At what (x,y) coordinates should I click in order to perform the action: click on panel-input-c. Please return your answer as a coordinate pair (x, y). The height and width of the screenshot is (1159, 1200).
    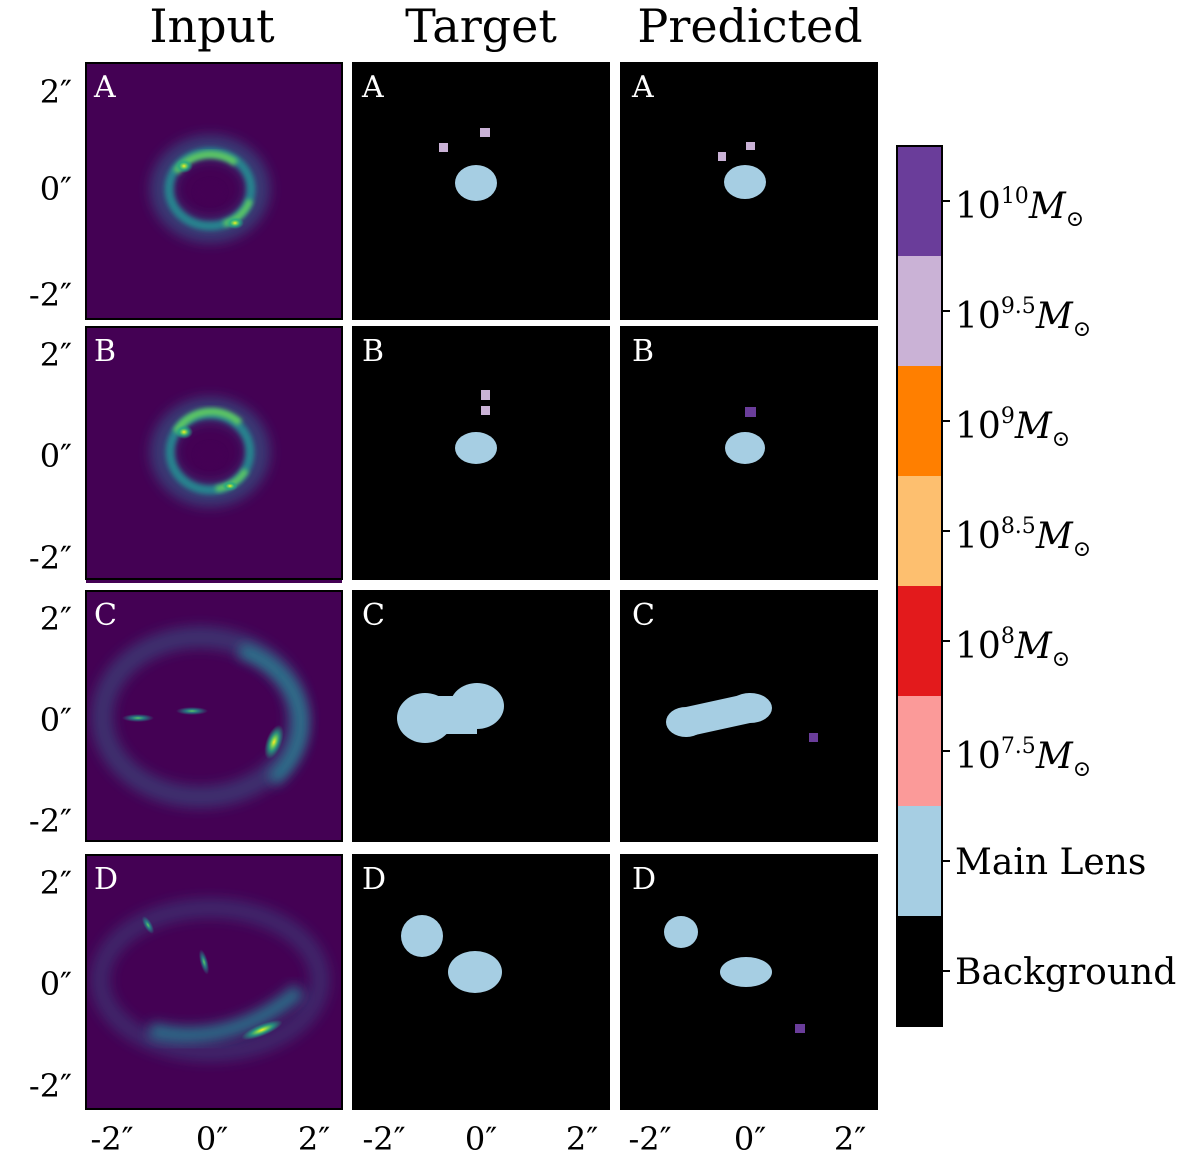
    Looking at the image, I should click on (214, 716).